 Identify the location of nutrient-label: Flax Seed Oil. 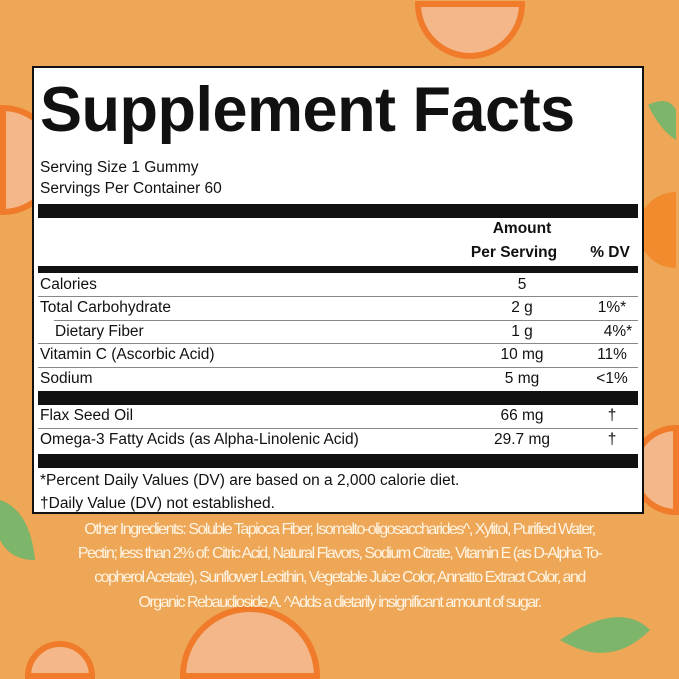
(87, 415).